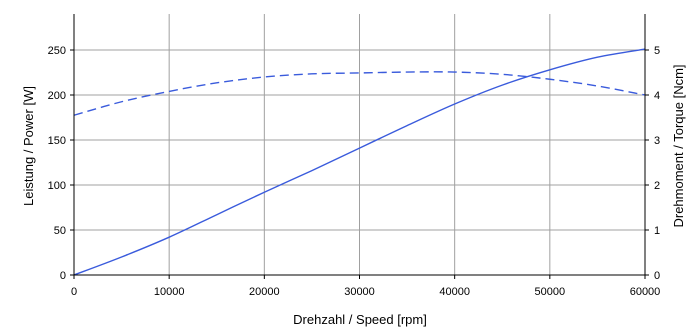 The width and height of the screenshot is (687, 328). I want to click on x-tick-label: 30000, so click(359, 292).